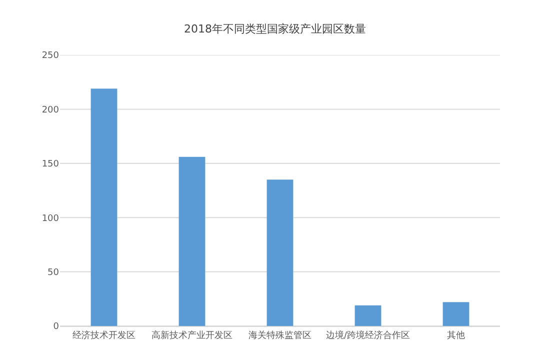  Describe the element at coordinates (51, 110) in the screenshot. I see `y-tick-label: 200` at that location.